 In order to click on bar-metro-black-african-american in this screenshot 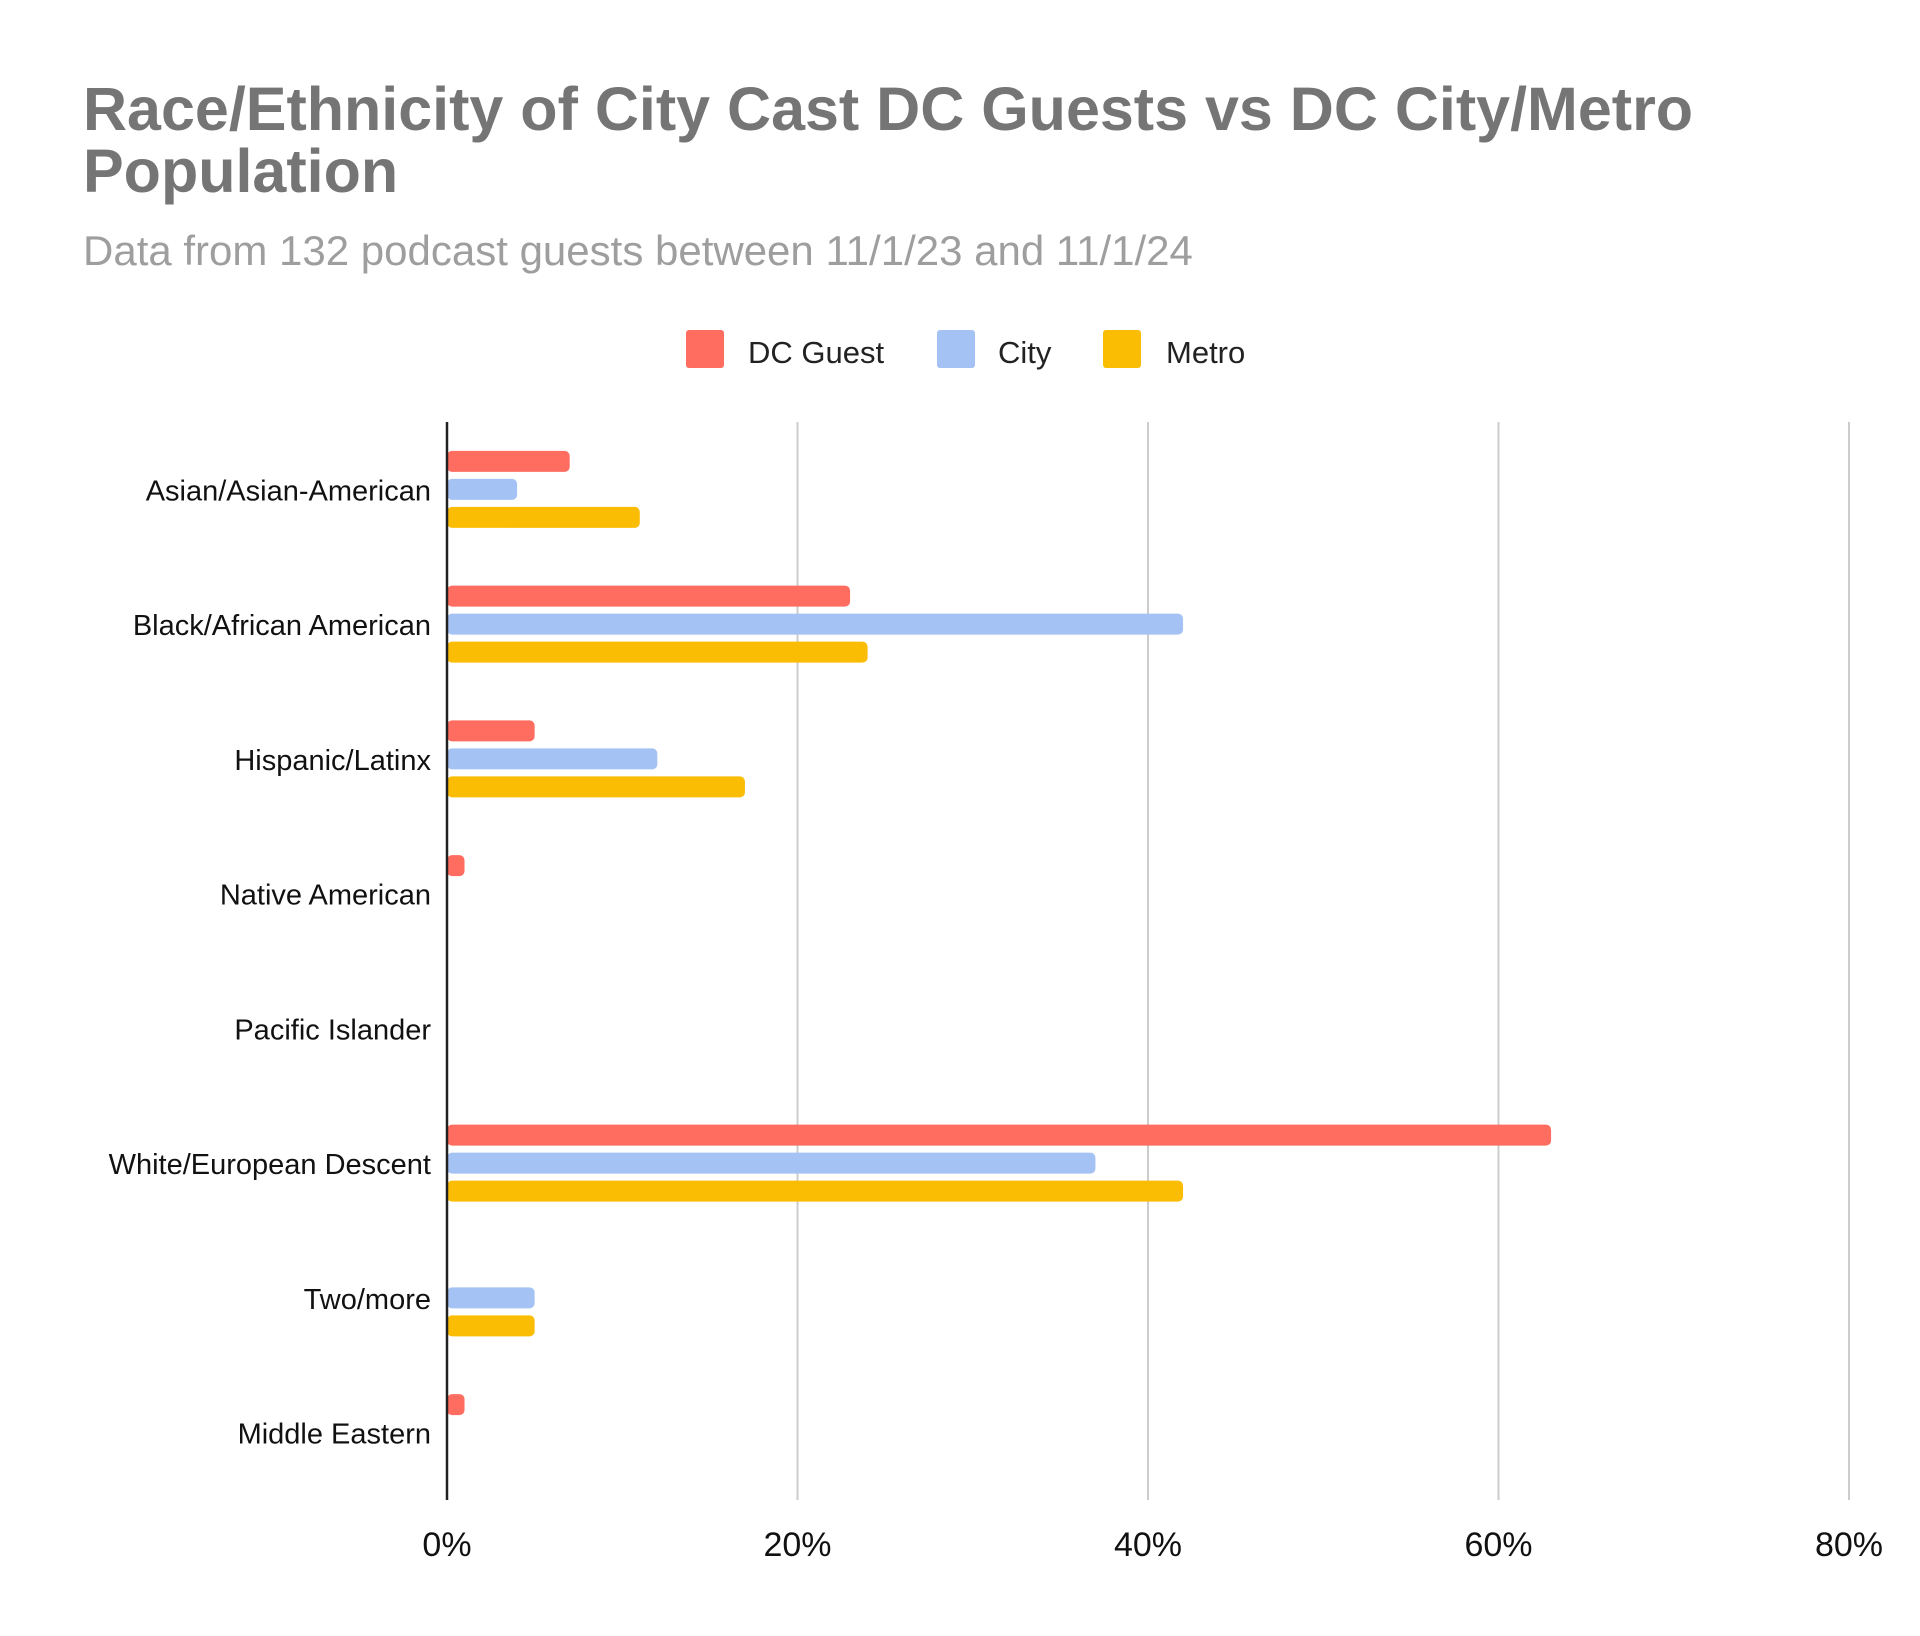, I will do `click(657, 652)`.